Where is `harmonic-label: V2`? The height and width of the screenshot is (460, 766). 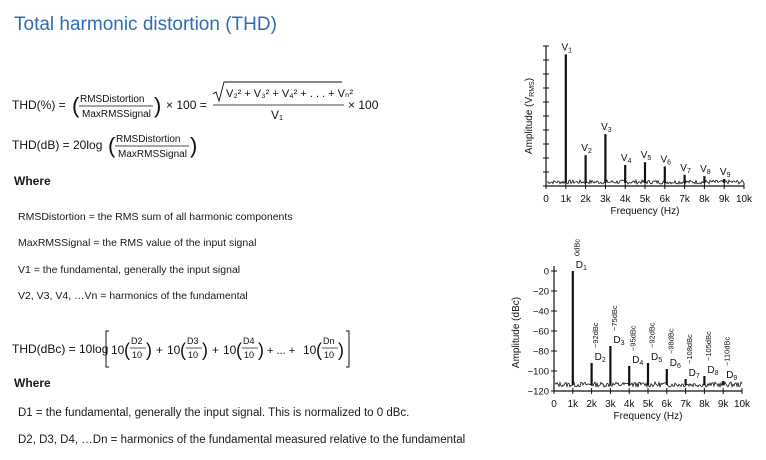 harmonic-label: V2 is located at coordinates (586, 149).